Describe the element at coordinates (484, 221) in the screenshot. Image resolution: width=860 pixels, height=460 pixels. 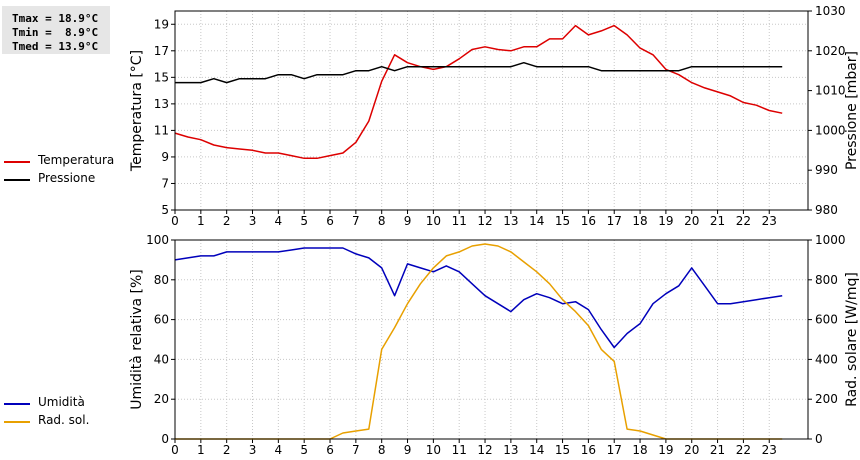
I see `xtick-label-top: 12` at that location.